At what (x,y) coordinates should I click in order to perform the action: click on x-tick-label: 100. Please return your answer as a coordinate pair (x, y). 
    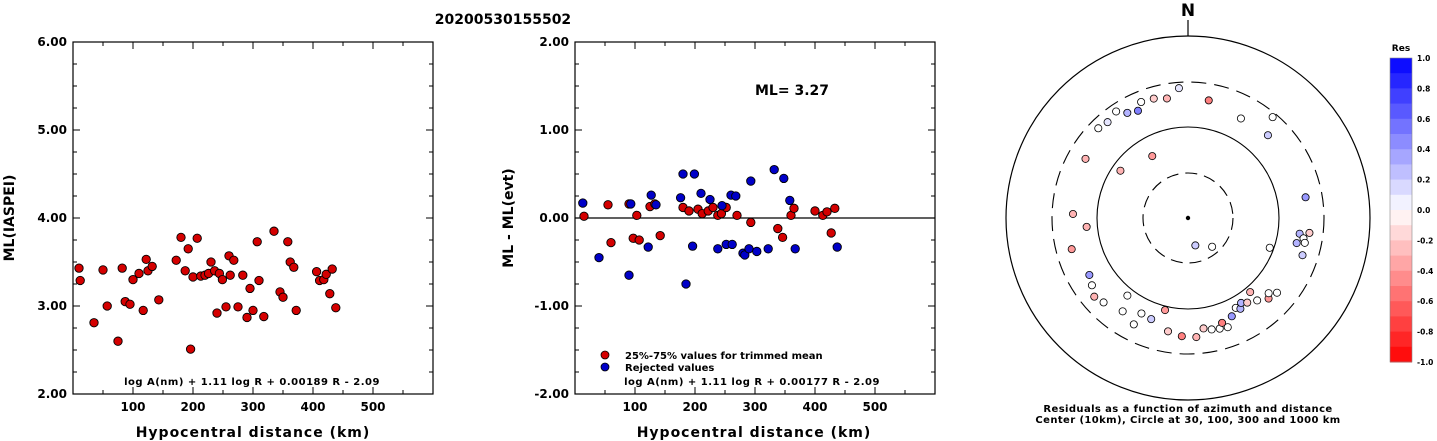
    Looking at the image, I should click on (132, 407).